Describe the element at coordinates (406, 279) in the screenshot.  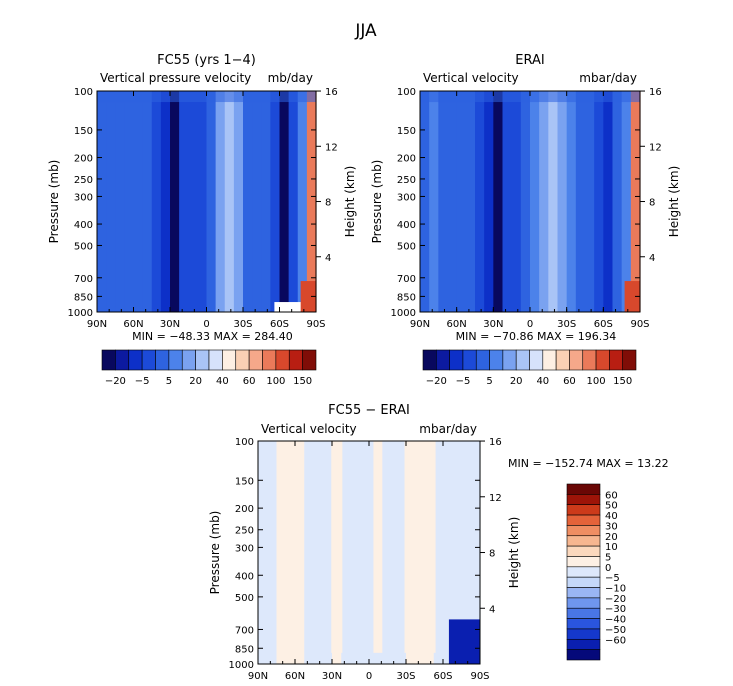
I see `y-tick-label: 700` at that location.